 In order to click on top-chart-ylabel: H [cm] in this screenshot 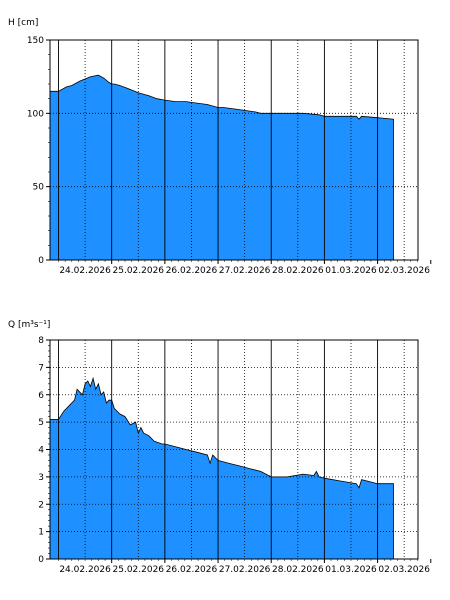, I will do `click(23, 23)`.